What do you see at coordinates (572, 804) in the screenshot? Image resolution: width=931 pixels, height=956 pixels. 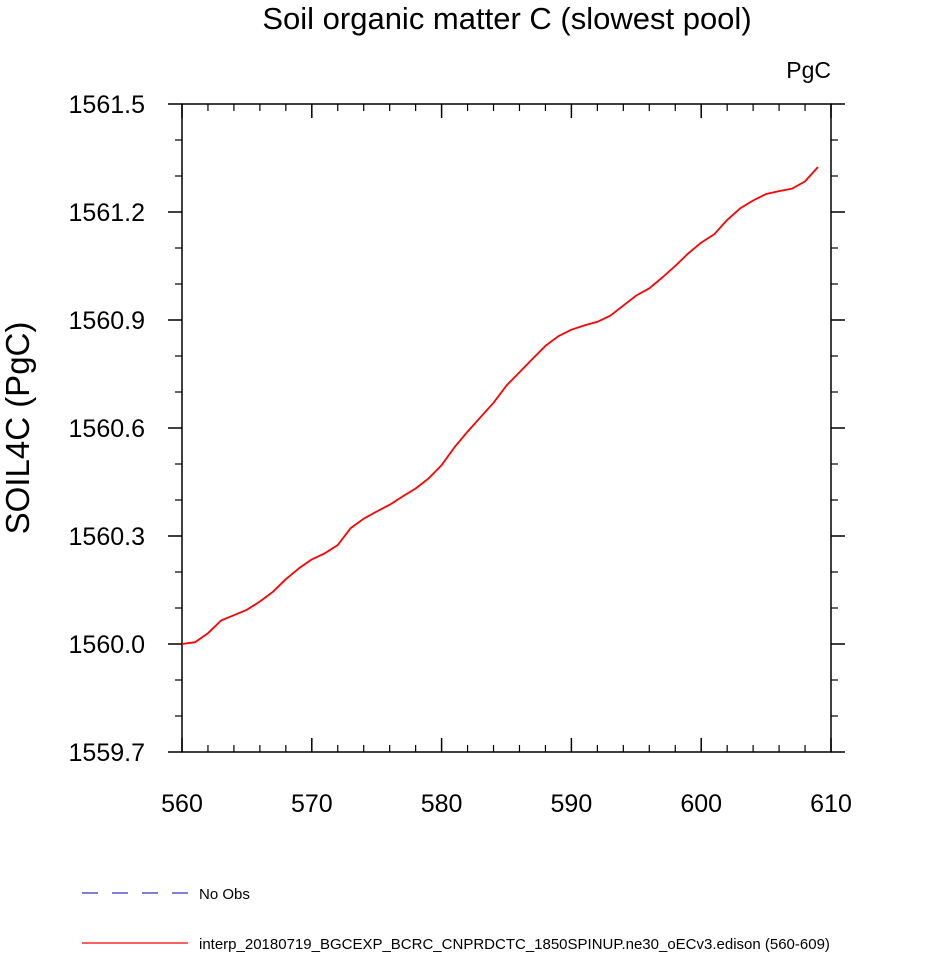 I see `x-tick-label: 590` at bounding box center [572, 804].